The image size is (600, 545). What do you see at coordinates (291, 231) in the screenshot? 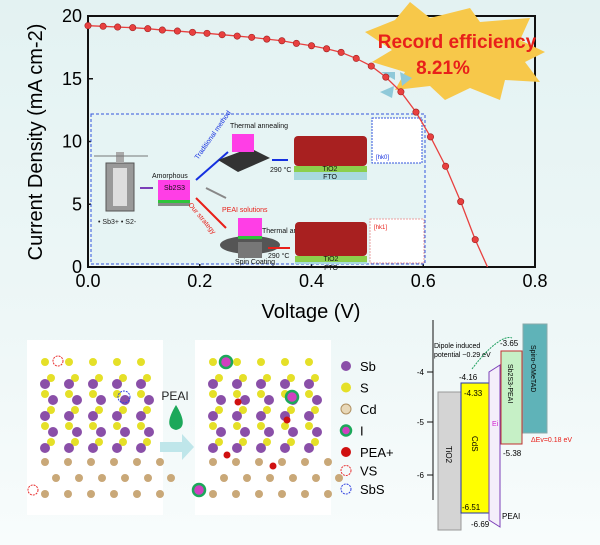
I see `thermal-bottom: Thermal annealing` at bounding box center [291, 231].